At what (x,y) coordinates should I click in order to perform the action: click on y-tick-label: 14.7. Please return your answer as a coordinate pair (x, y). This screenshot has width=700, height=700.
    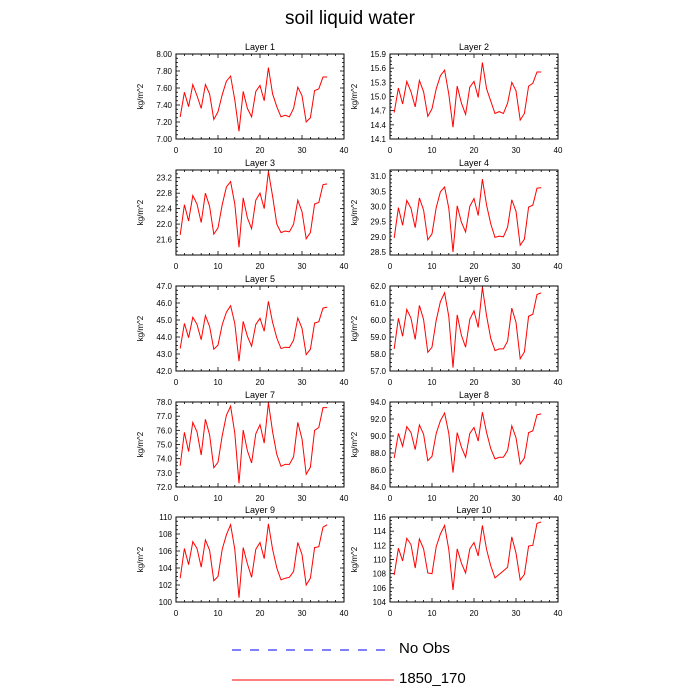
    Looking at the image, I should click on (378, 111).